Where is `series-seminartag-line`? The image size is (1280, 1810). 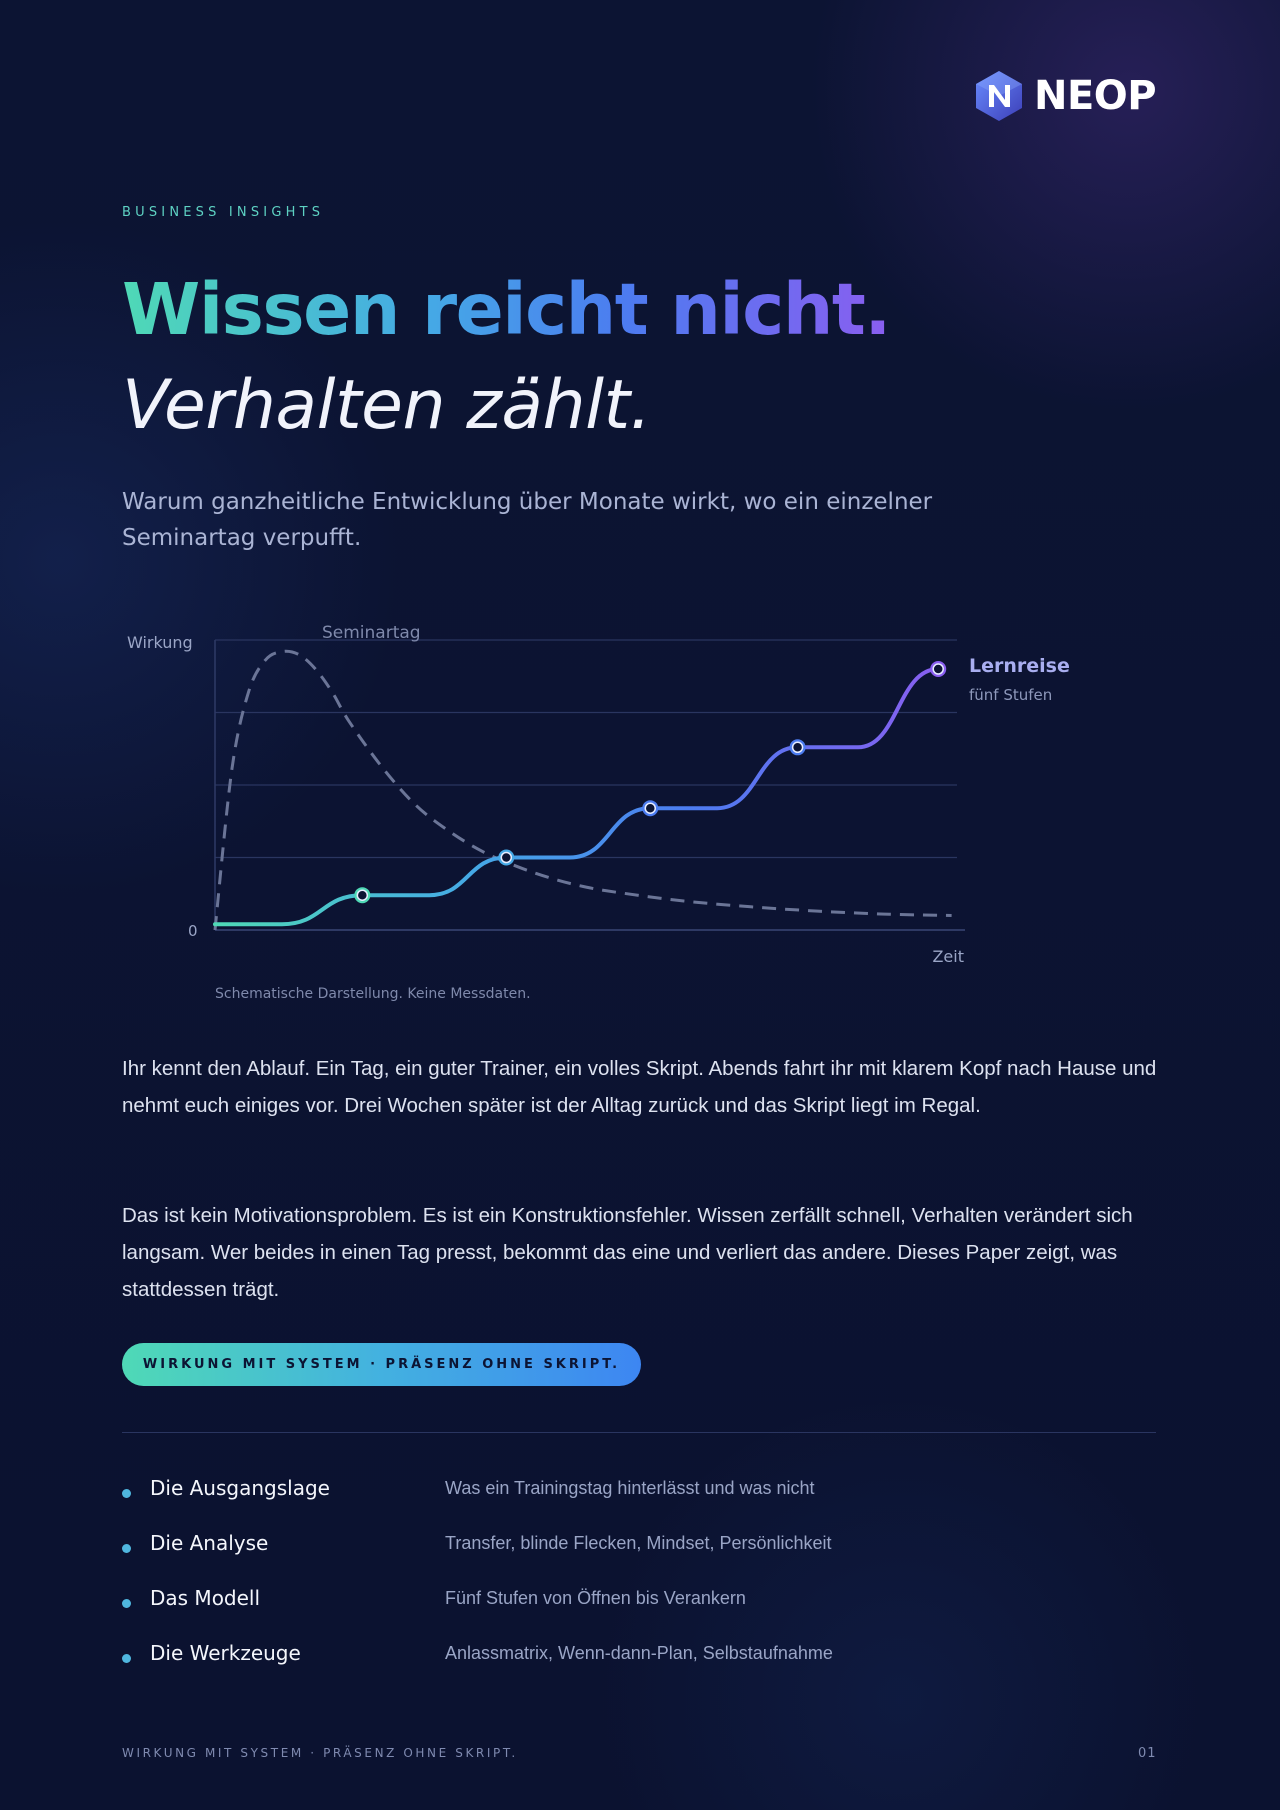
series-seminartag-line is located at coordinates (582, 790).